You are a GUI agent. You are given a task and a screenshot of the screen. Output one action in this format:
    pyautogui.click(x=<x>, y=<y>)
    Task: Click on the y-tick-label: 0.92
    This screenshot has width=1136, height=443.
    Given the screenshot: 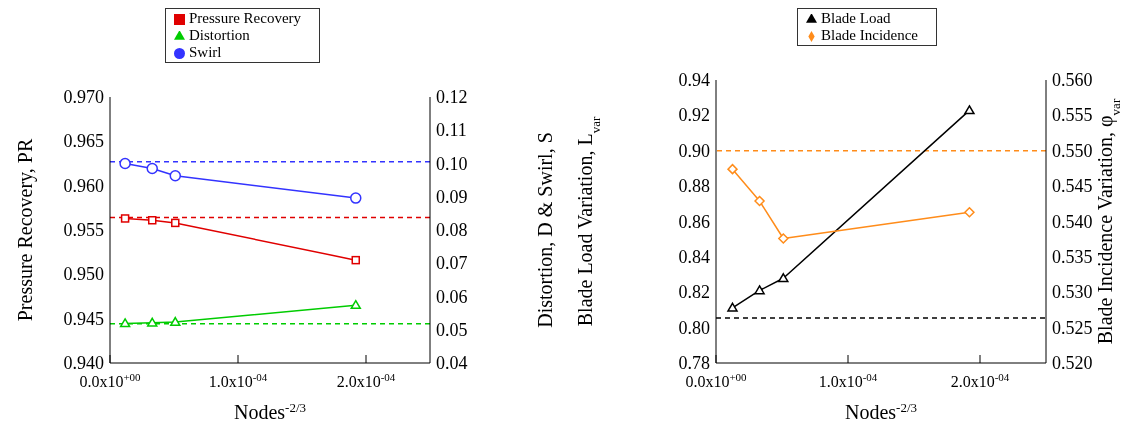 What is the action you would take?
    pyautogui.click(x=694, y=115)
    